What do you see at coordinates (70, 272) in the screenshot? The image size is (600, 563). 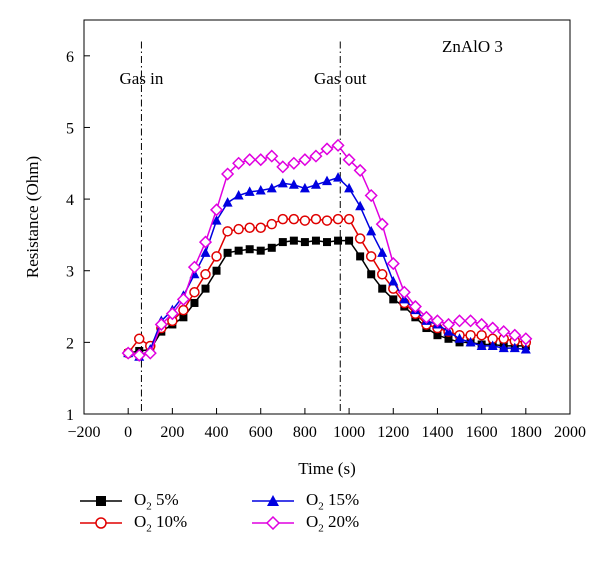 I see `y-tick-label: 3` at bounding box center [70, 272].